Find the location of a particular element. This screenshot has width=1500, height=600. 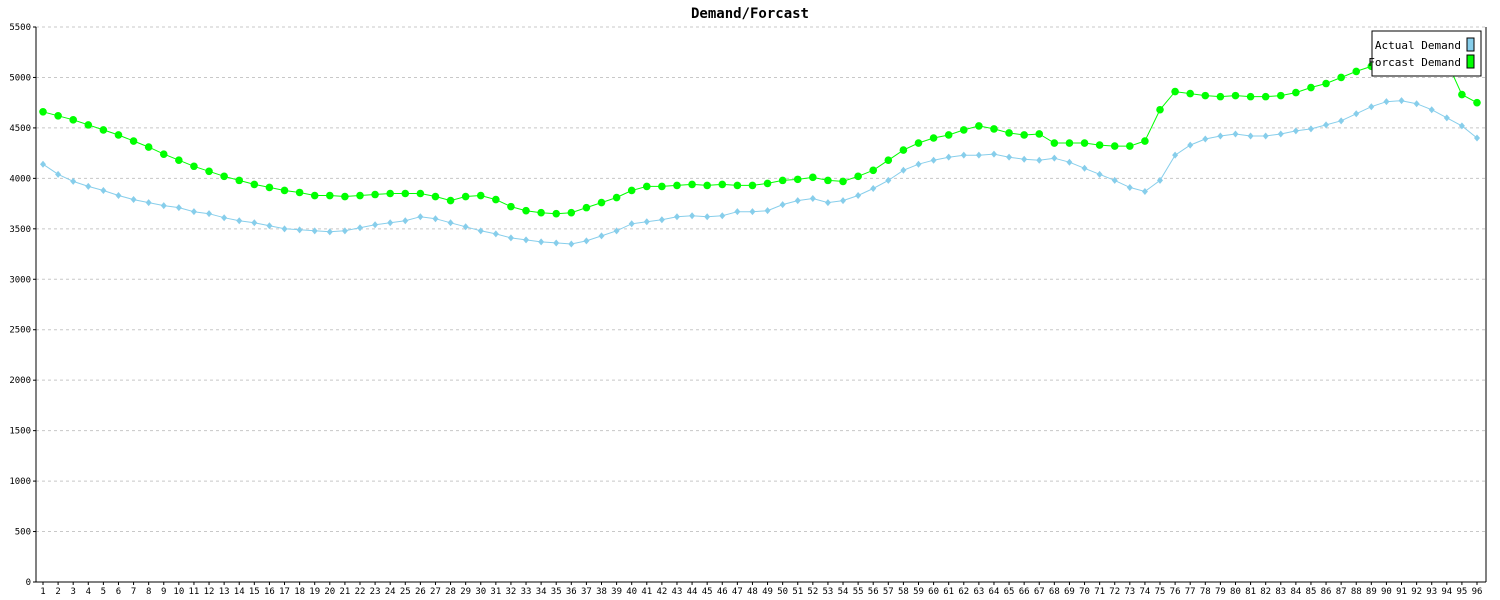

x-tick-label: 67 is located at coordinates (1039, 592).